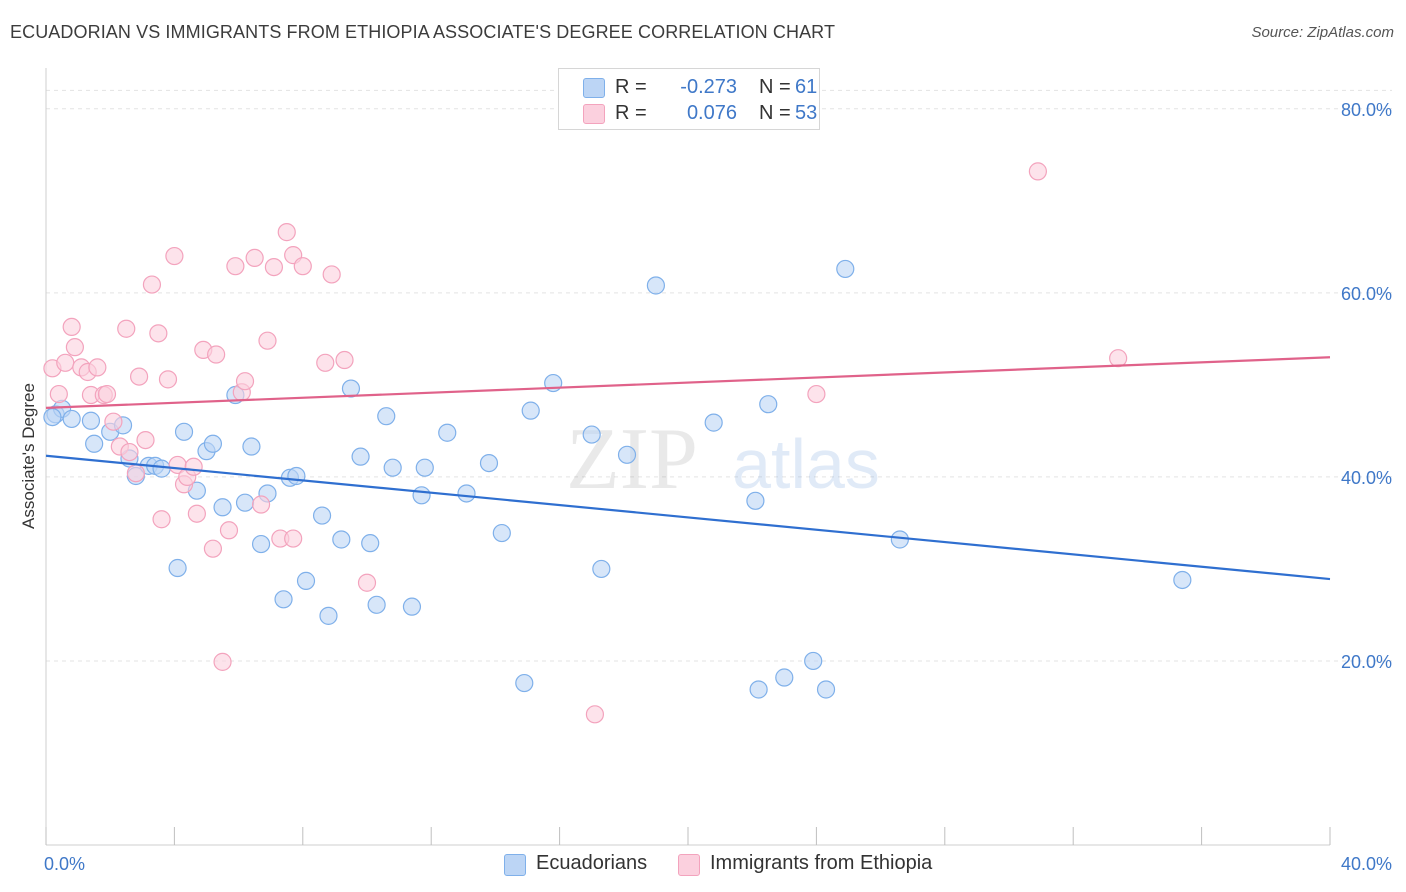  What do you see at coordinates (28, 456) in the screenshot?
I see `y-axis-label: Associate's Degree` at bounding box center [28, 456].